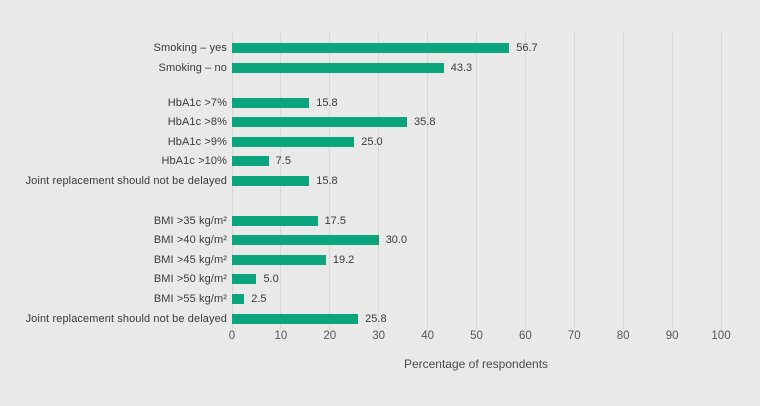 This screenshot has height=406, width=760. What do you see at coordinates (271, 279) in the screenshot?
I see `value-label: 5.0` at bounding box center [271, 279].